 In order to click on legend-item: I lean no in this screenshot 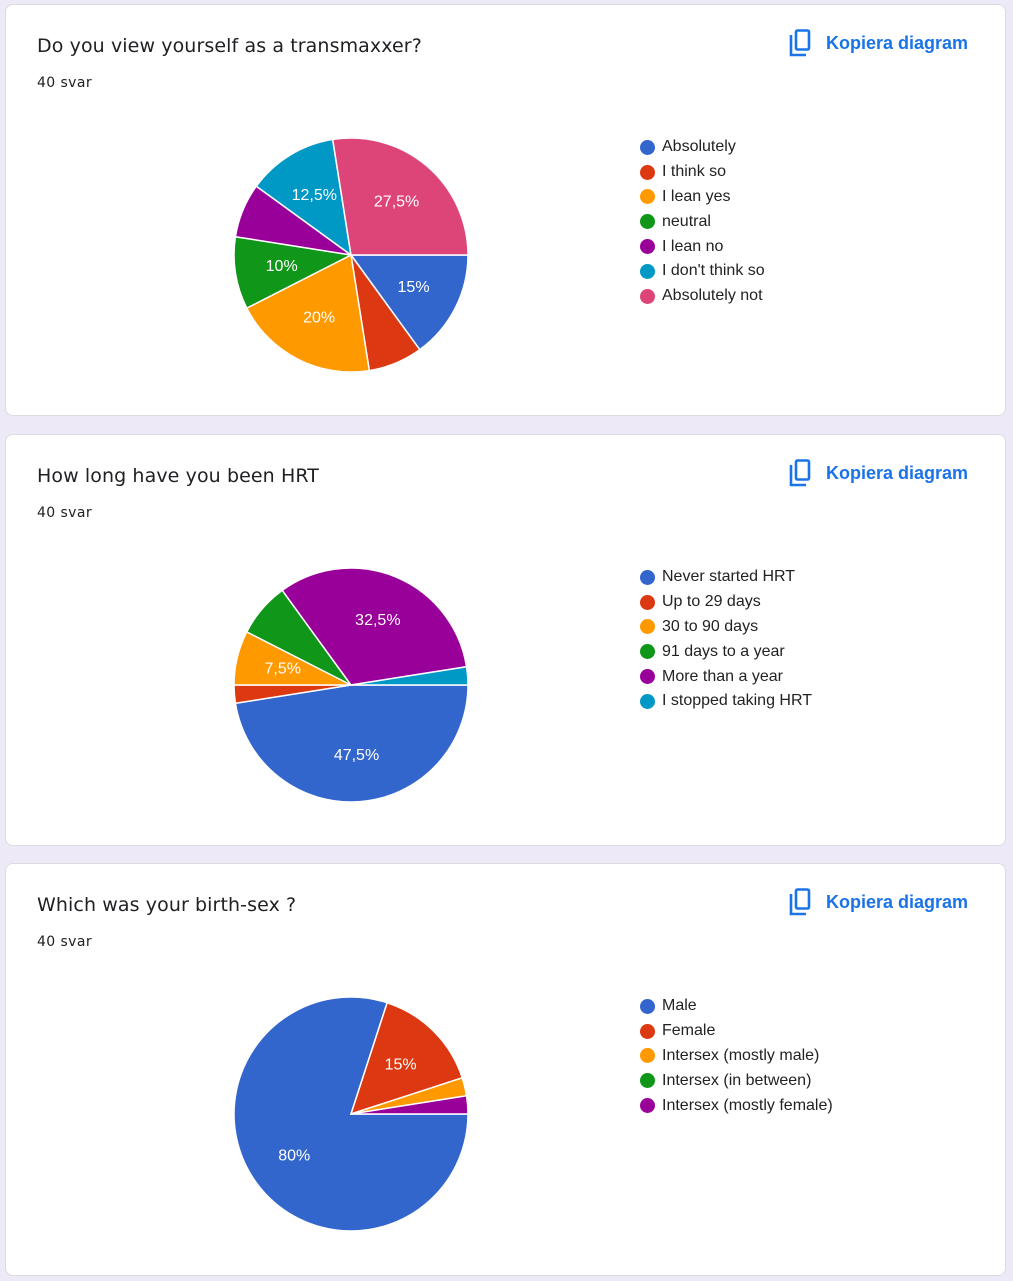, I will do `click(702, 246)`.